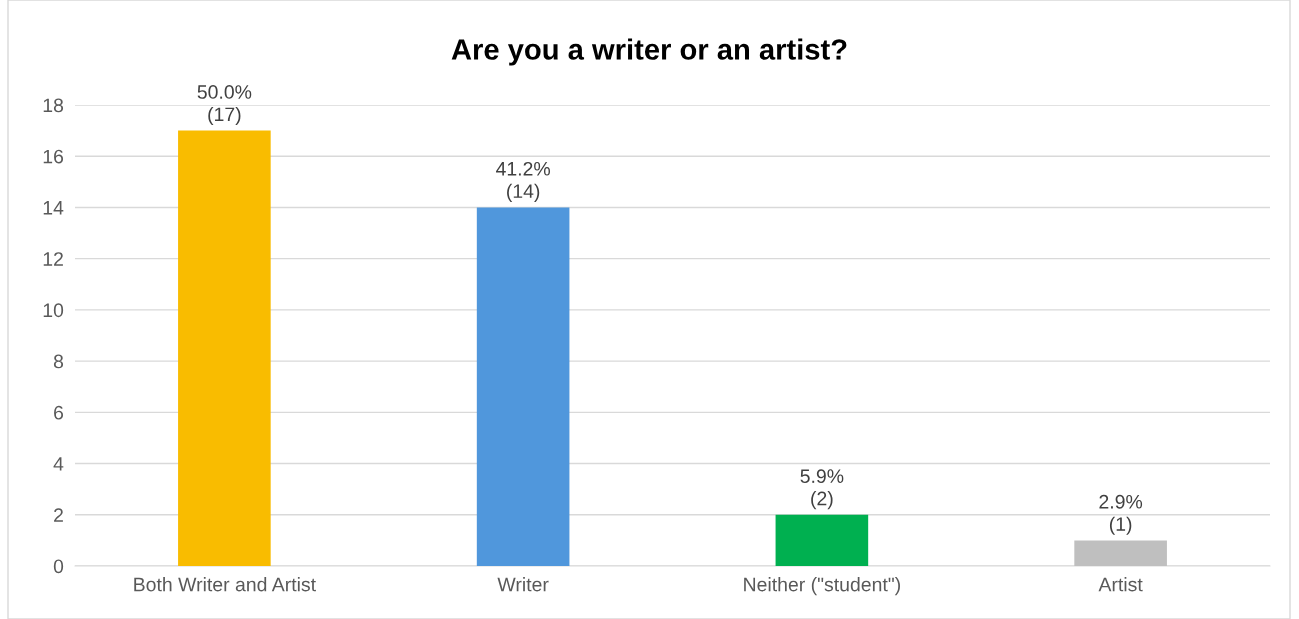 This screenshot has width=1299, height=619. Describe the element at coordinates (224, 105) in the screenshot. I see `data-label: 50.0% (17)` at that location.